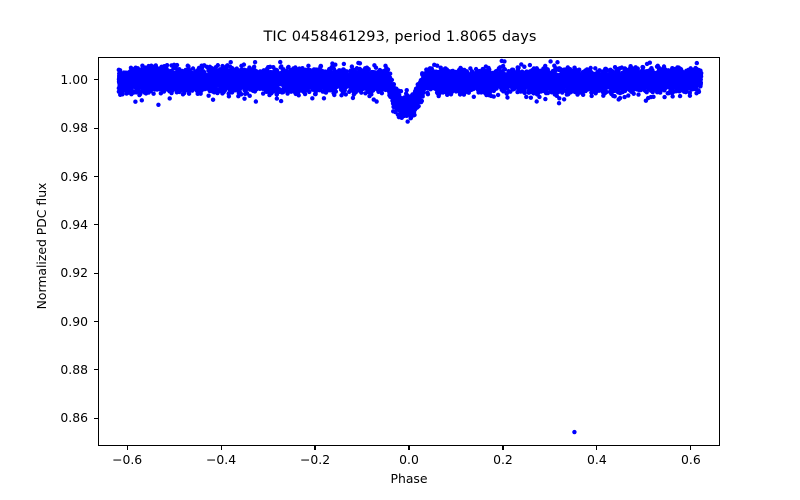 This screenshot has width=800, height=500. Describe the element at coordinates (74, 418) in the screenshot. I see `y-tick-label: 0.86` at that location.